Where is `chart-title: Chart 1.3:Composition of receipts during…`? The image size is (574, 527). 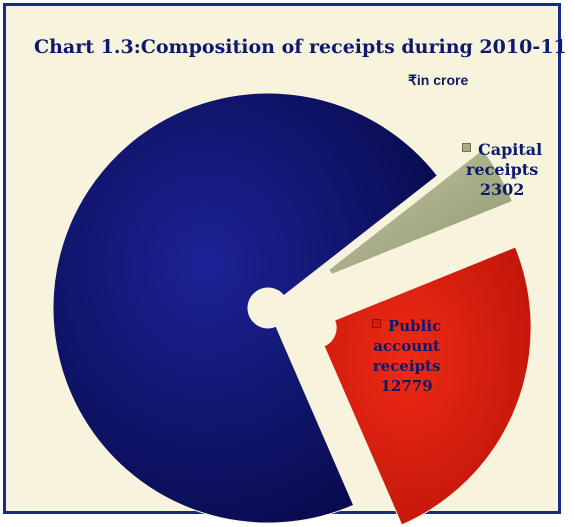
chart-title: Chart 1.3:Composition of receipts during… is located at coordinates (300, 47).